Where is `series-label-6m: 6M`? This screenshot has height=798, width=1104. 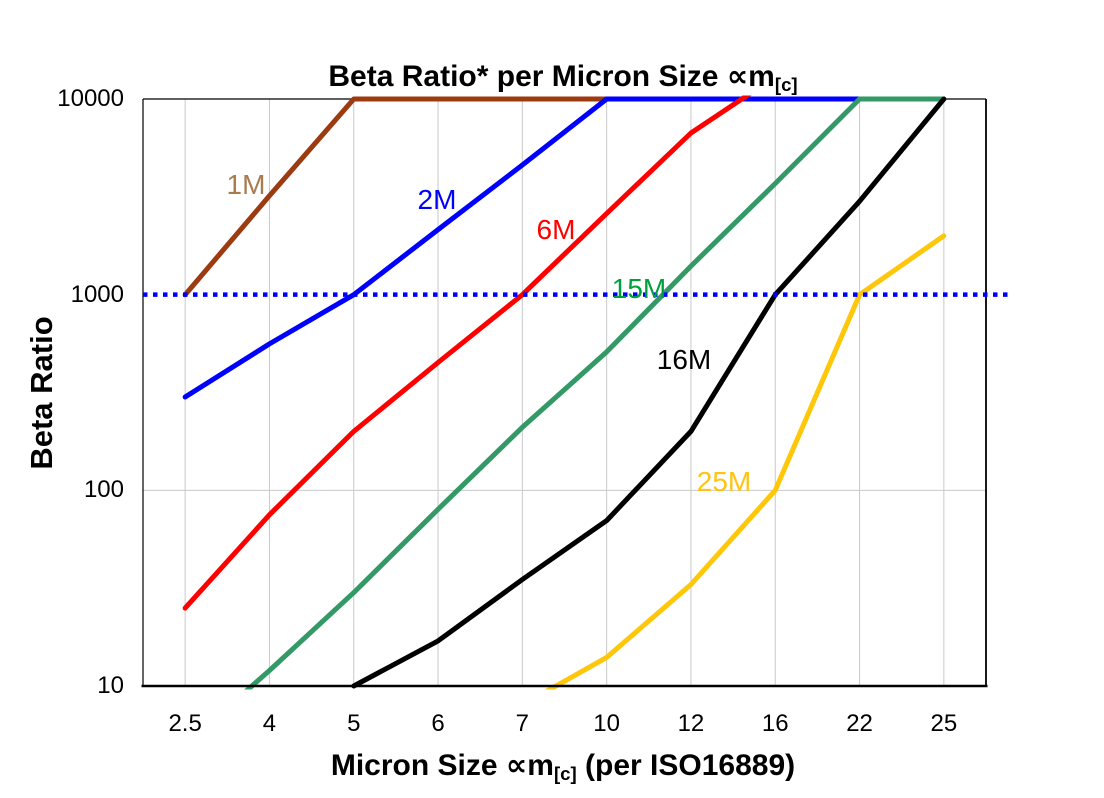 series-label-6m: 6M is located at coordinates (556, 229).